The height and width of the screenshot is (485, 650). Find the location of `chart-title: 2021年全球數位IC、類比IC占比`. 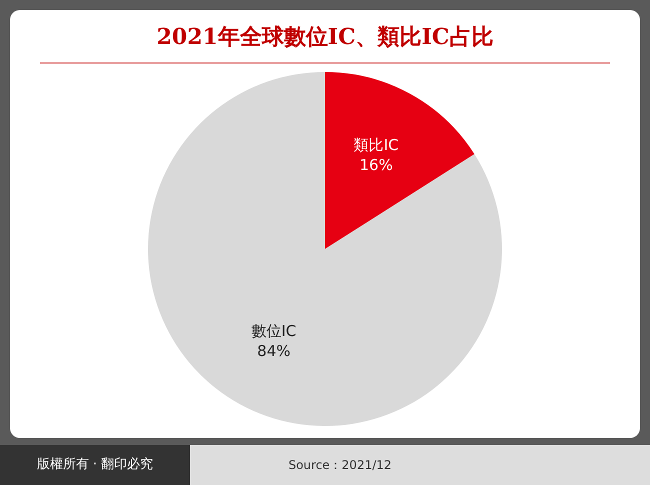

chart-title: 2021年全球數位IC、類比IC占比 is located at coordinates (325, 37).